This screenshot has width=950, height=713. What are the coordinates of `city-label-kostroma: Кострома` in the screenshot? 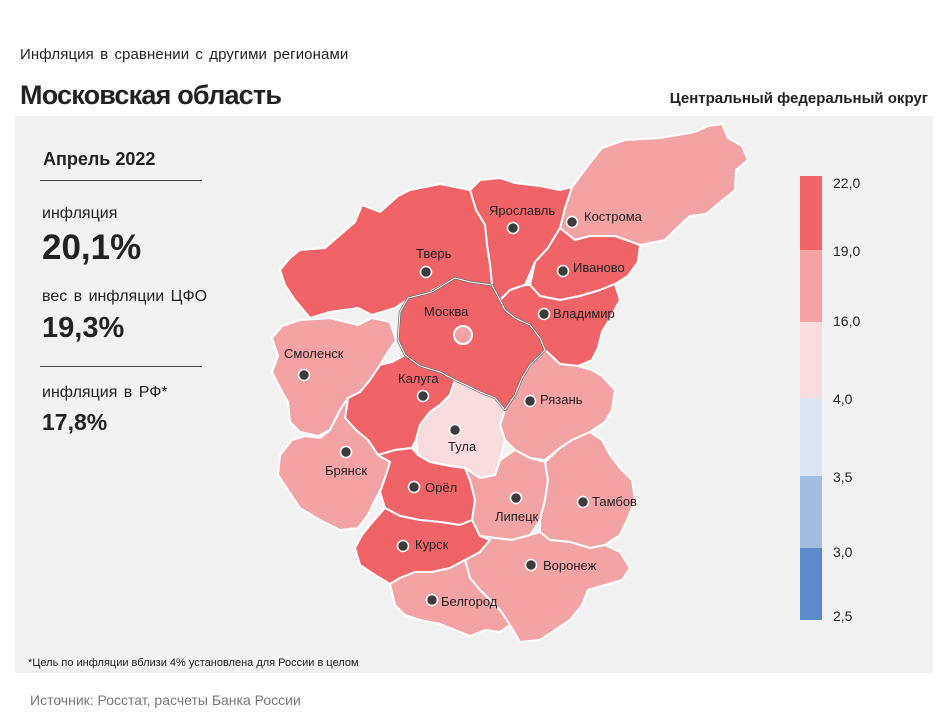 It's located at (613, 216).